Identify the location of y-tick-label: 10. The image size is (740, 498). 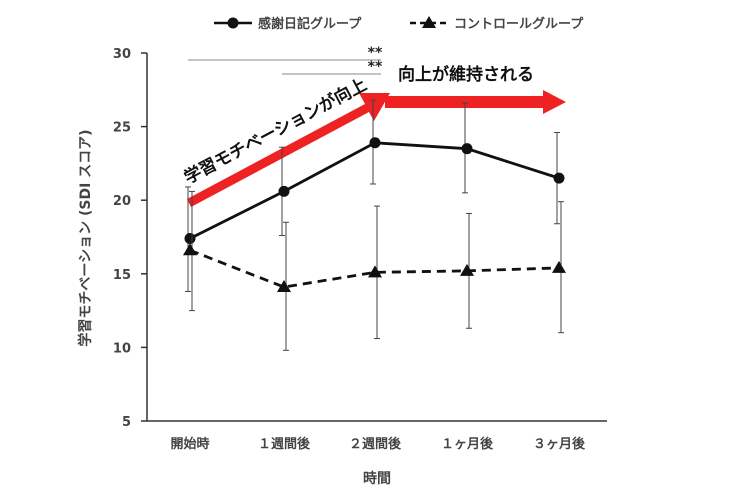
(122, 348).